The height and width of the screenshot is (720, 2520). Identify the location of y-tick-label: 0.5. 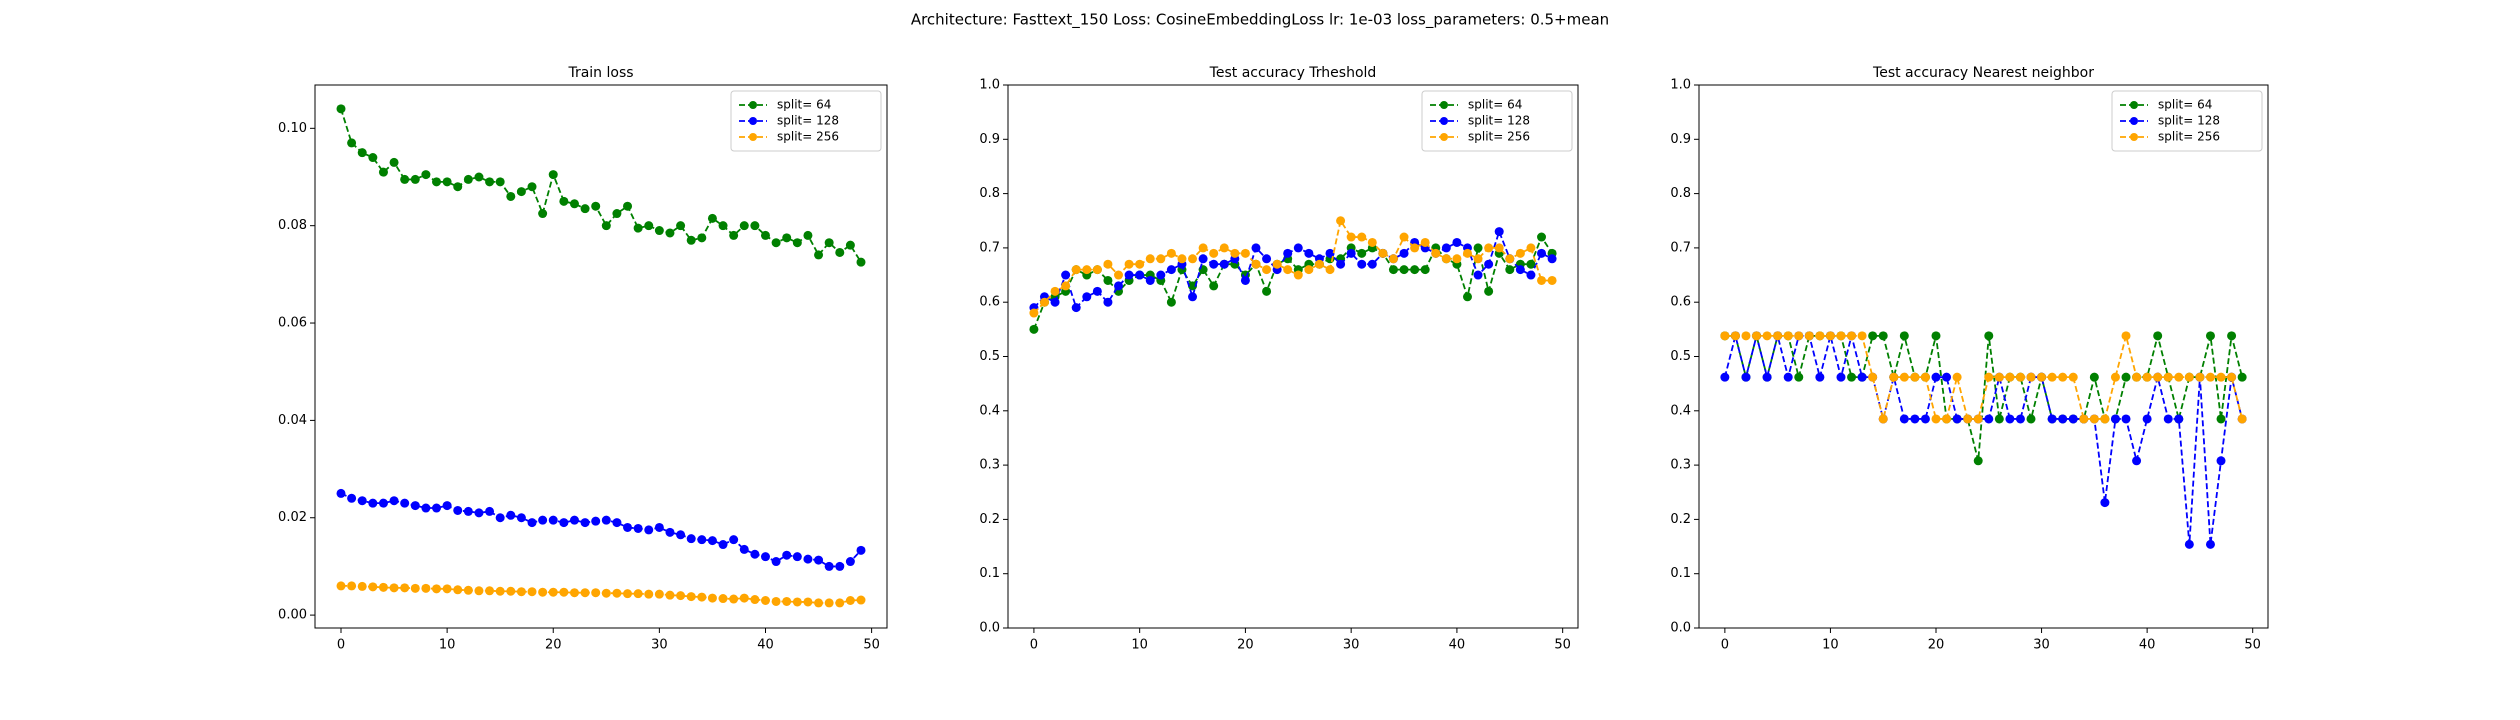
(1680, 356).